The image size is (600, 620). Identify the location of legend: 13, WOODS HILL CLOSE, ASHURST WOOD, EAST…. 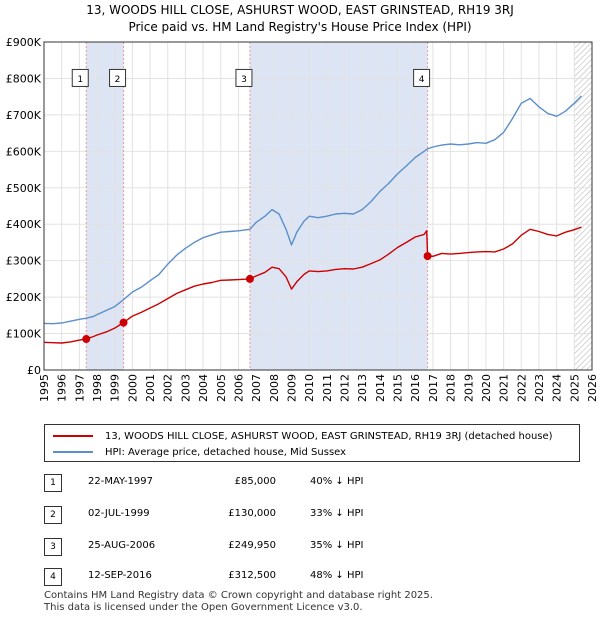
(312, 443).